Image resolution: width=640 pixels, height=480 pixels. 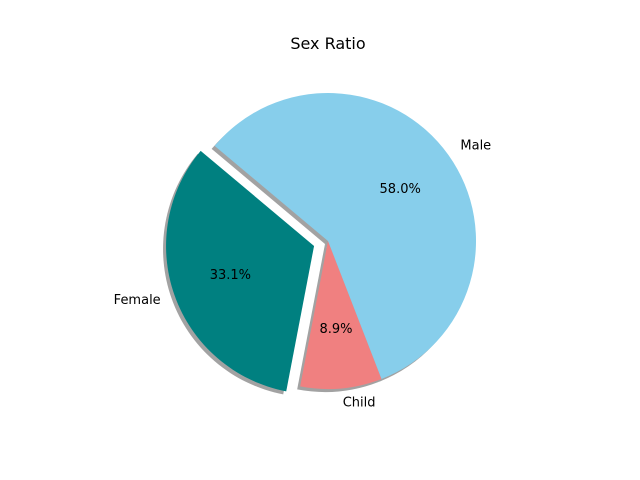 What do you see at coordinates (335, 329) in the screenshot?
I see `slice-percent-child: 8.9%` at bounding box center [335, 329].